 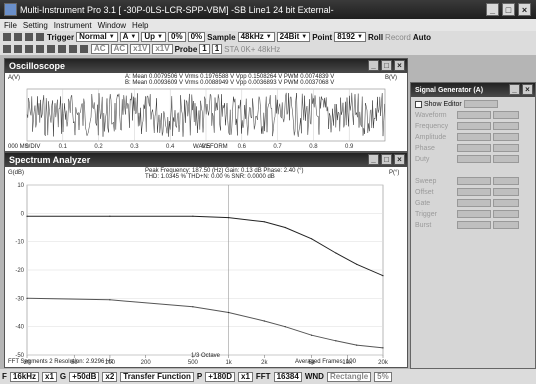 I want to click on trigger-channel-select: A ▼, so click(x=129, y=37).